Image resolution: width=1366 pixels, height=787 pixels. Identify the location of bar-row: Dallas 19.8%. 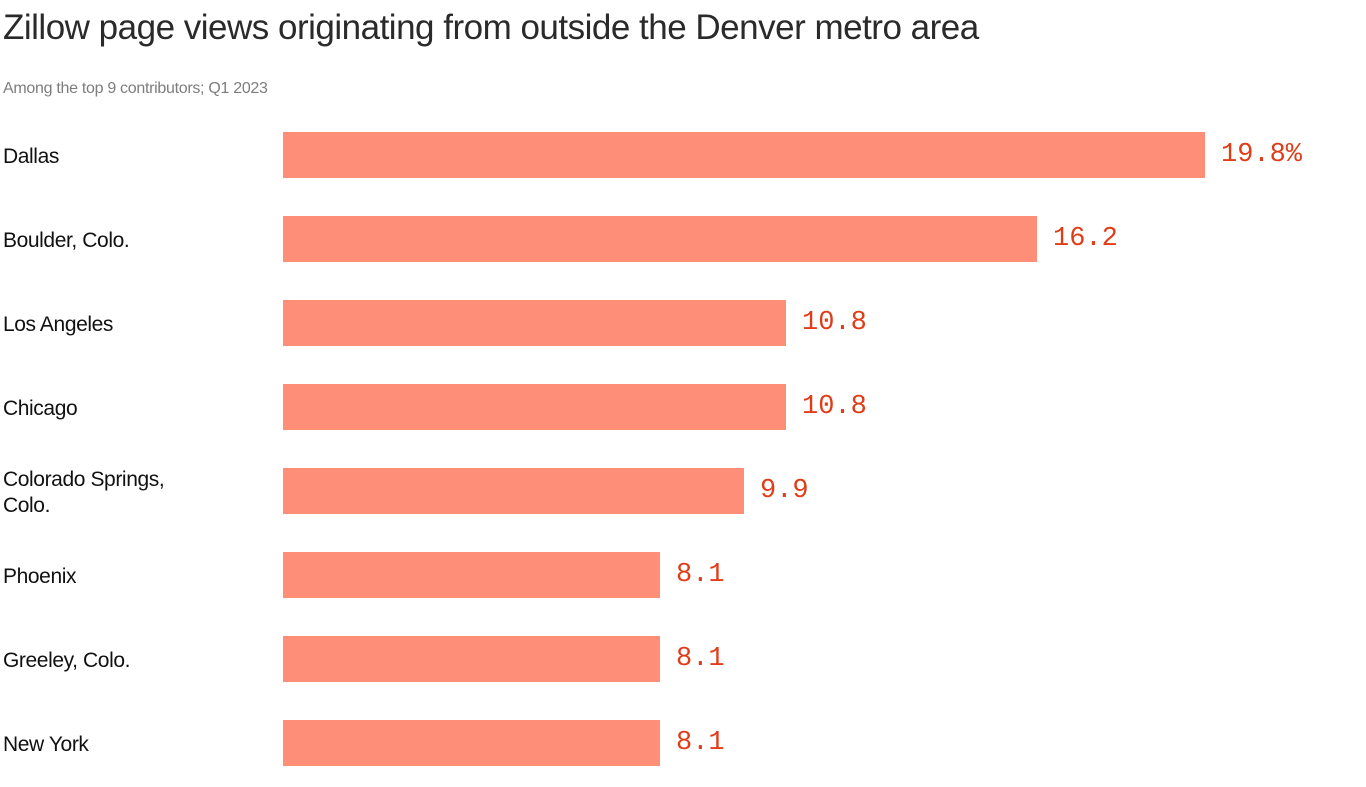
(683, 157).